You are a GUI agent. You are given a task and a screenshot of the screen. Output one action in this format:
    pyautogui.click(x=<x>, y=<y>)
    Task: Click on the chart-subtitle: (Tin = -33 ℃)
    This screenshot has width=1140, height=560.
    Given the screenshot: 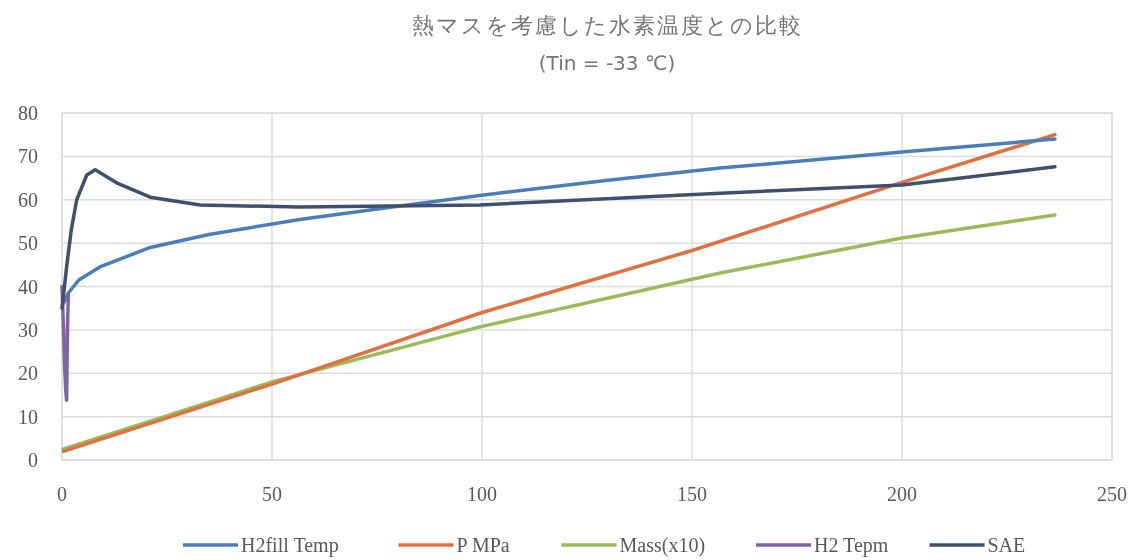 What is the action you would take?
    pyautogui.click(x=607, y=63)
    